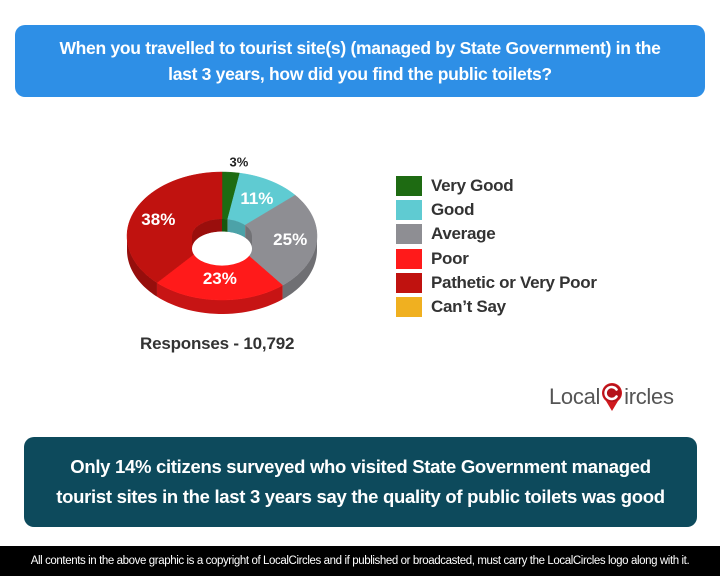 This screenshot has height=576, width=720. I want to click on pie-slice-label: 25%, so click(290, 240).